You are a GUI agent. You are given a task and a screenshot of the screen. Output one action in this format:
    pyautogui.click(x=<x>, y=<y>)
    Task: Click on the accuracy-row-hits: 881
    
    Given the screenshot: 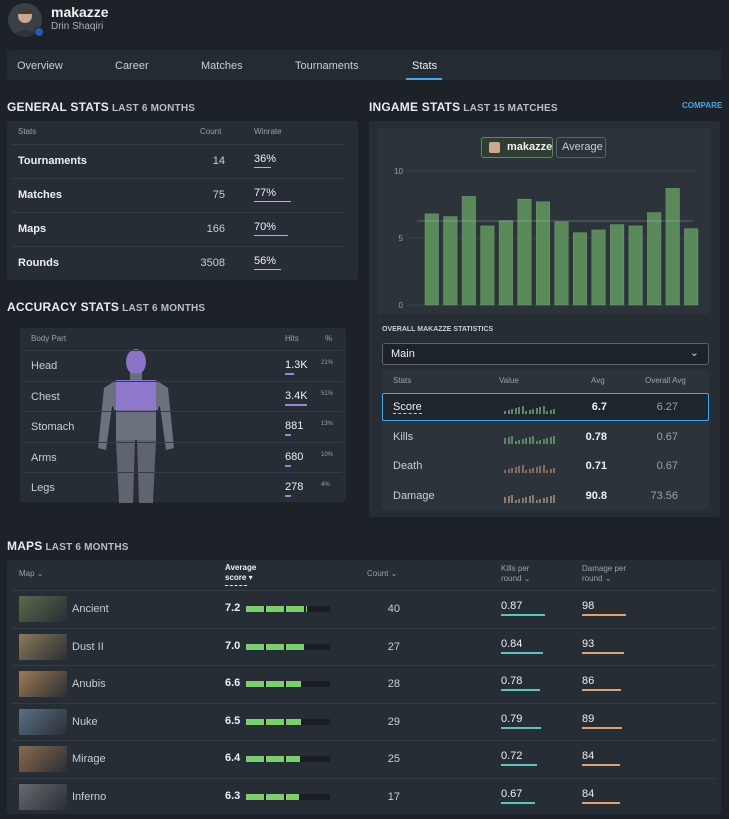 What is the action you would take?
    pyautogui.click(x=294, y=426)
    